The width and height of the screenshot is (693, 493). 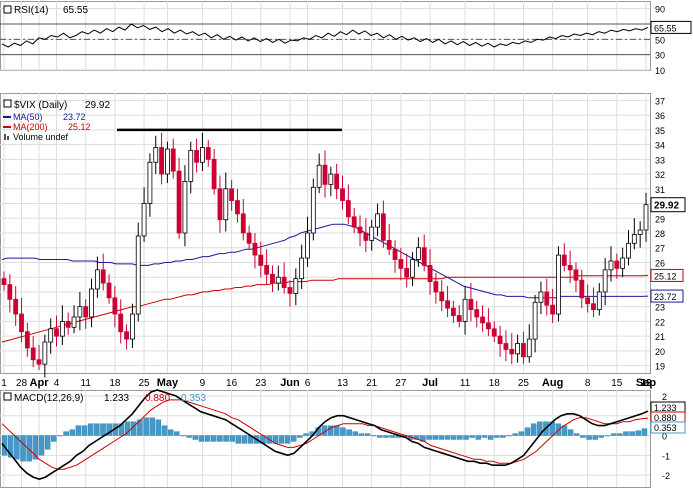 I want to click on x-axis-tick-label: Sep, so click(x=646, y=383).